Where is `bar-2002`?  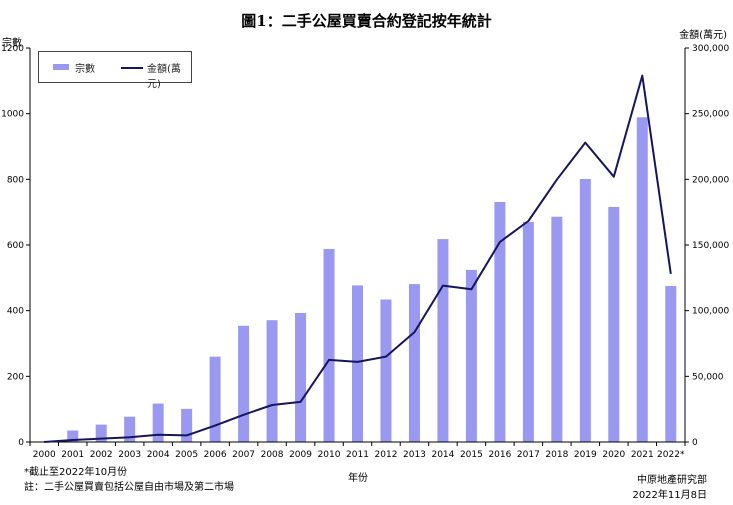
bar-2002 is located at coordinates (101, 433).